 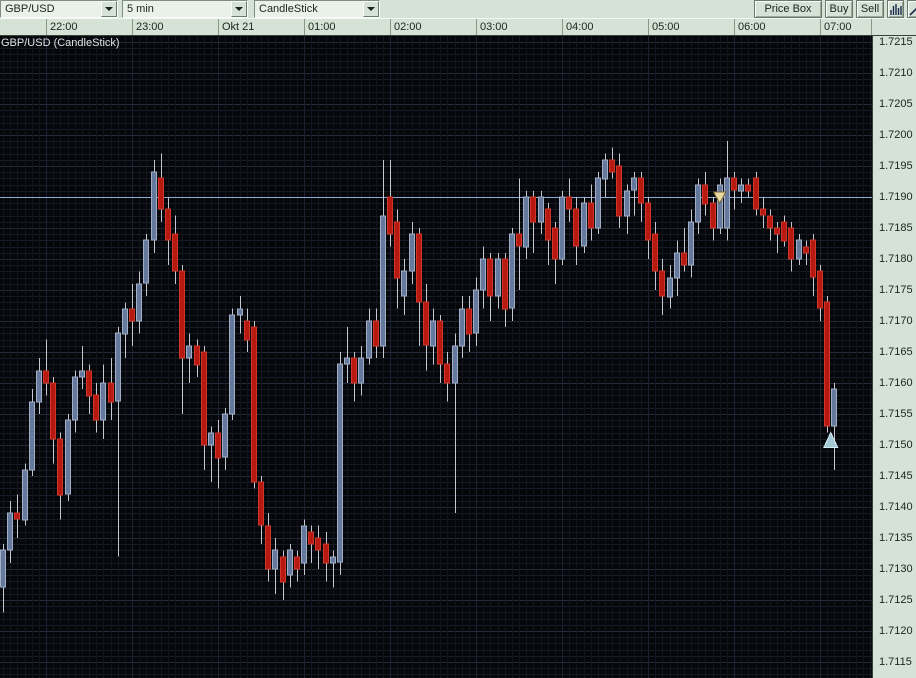 What do you see at coordinates (719, 198) in the screenshot?
I see `sell-signal-marker` at bounding box center [719, 198].